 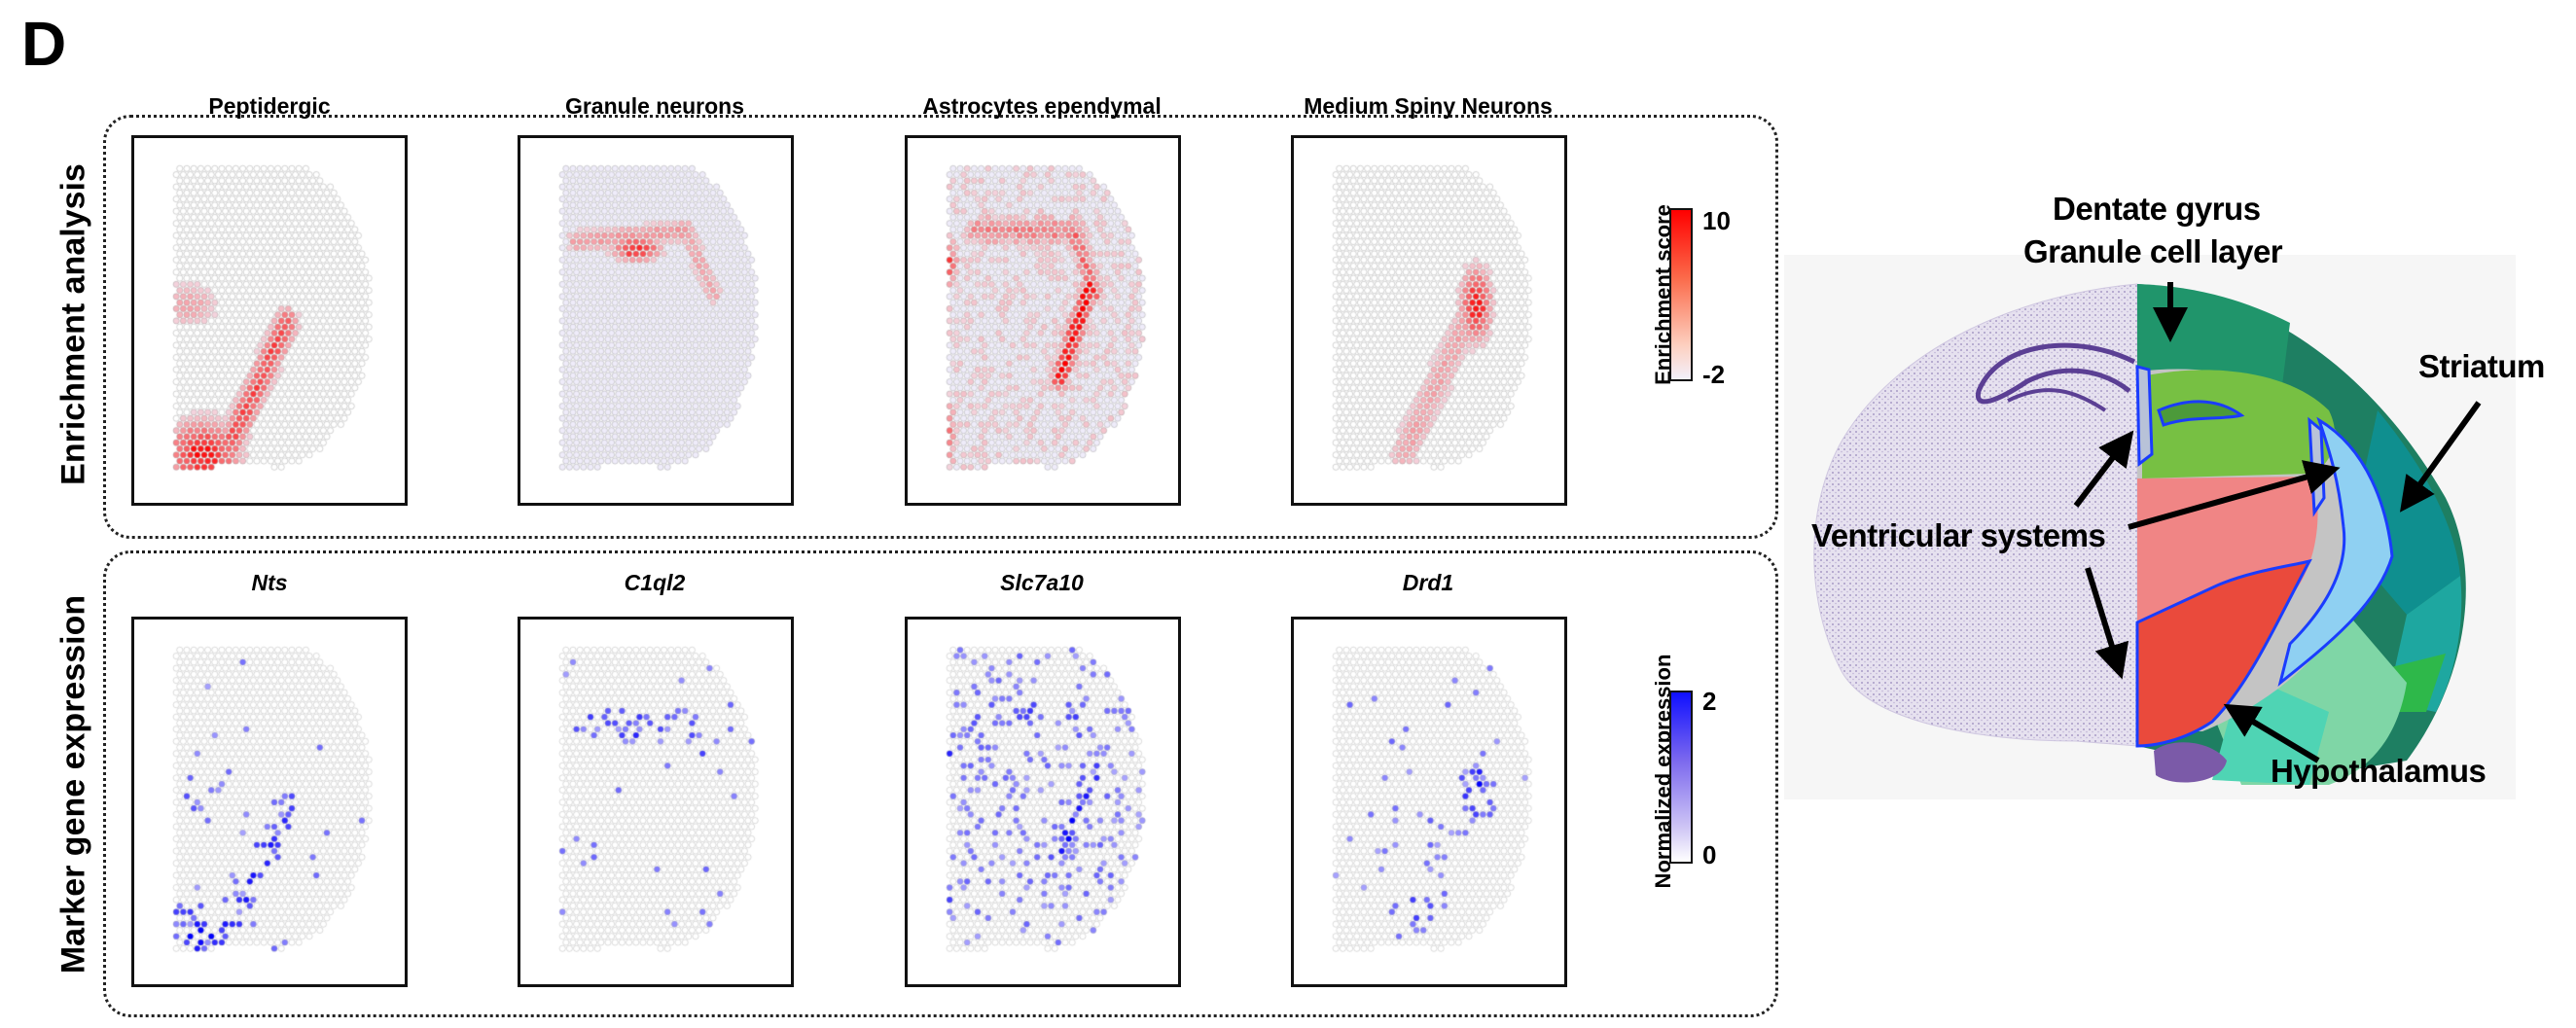 I want to click on figure-panel-label: D, so click(x=44, y=44).